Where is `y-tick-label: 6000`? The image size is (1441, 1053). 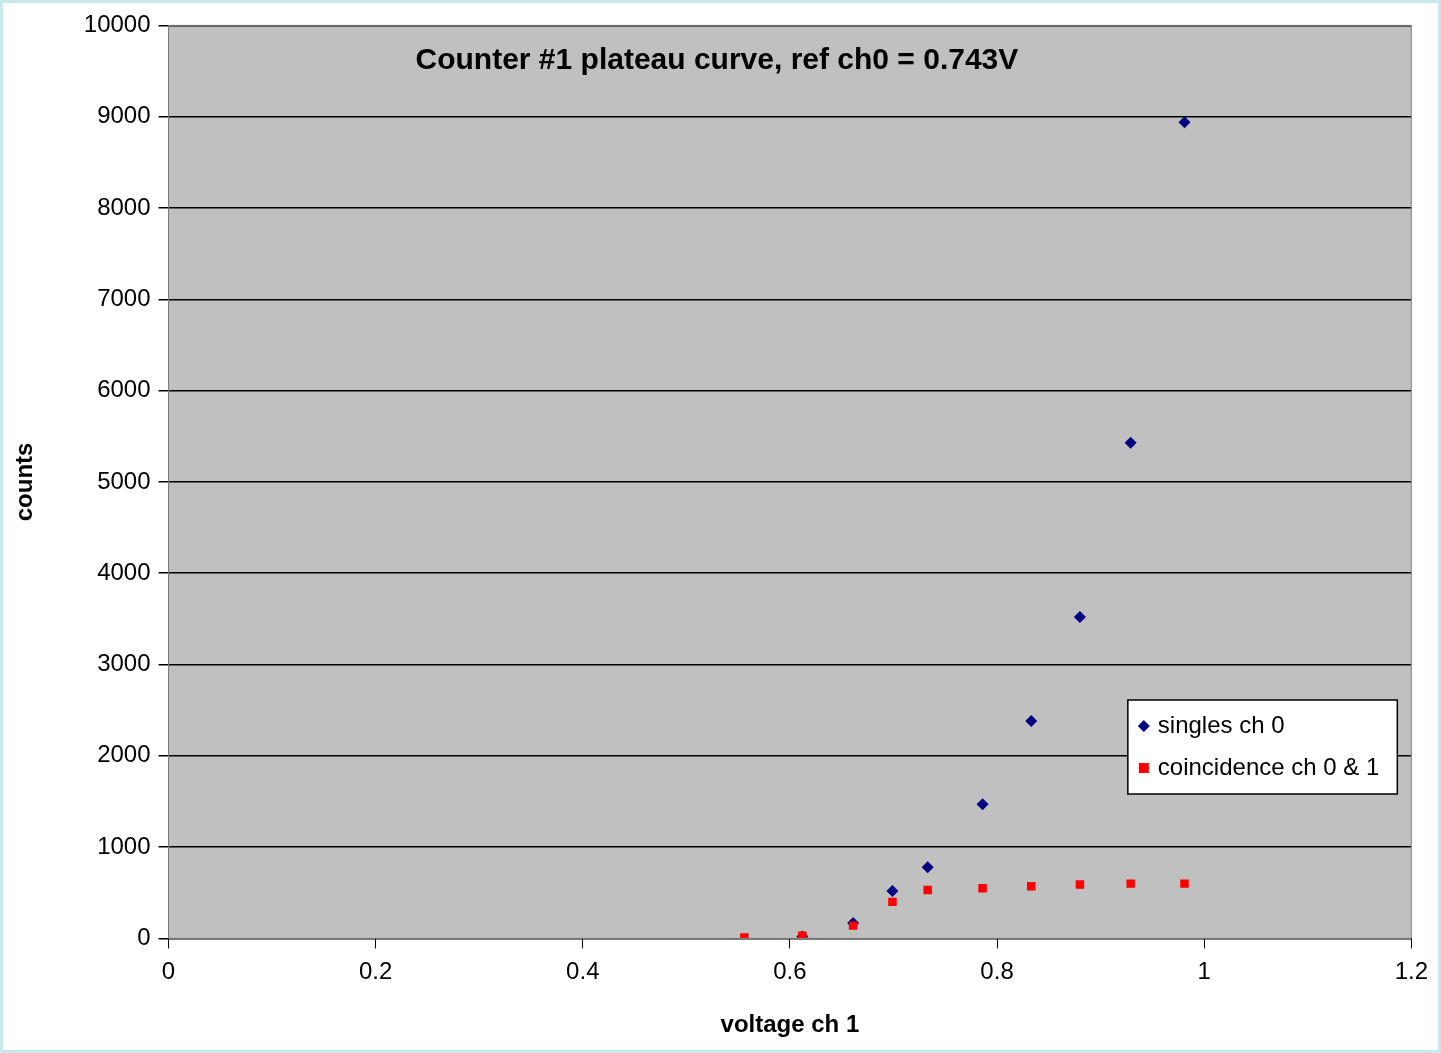 y-tick-label: 6000 is located at coordinates (124, 389).